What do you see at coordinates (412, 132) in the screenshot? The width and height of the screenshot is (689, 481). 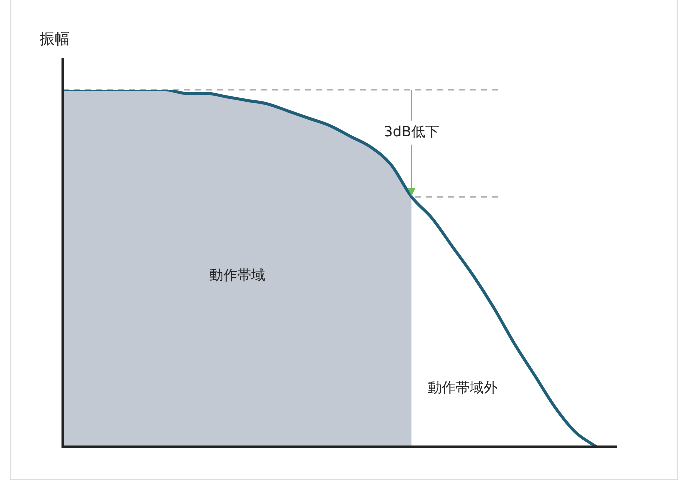 I see `annotation: 3dB低下` at bounding box center [412, 132].